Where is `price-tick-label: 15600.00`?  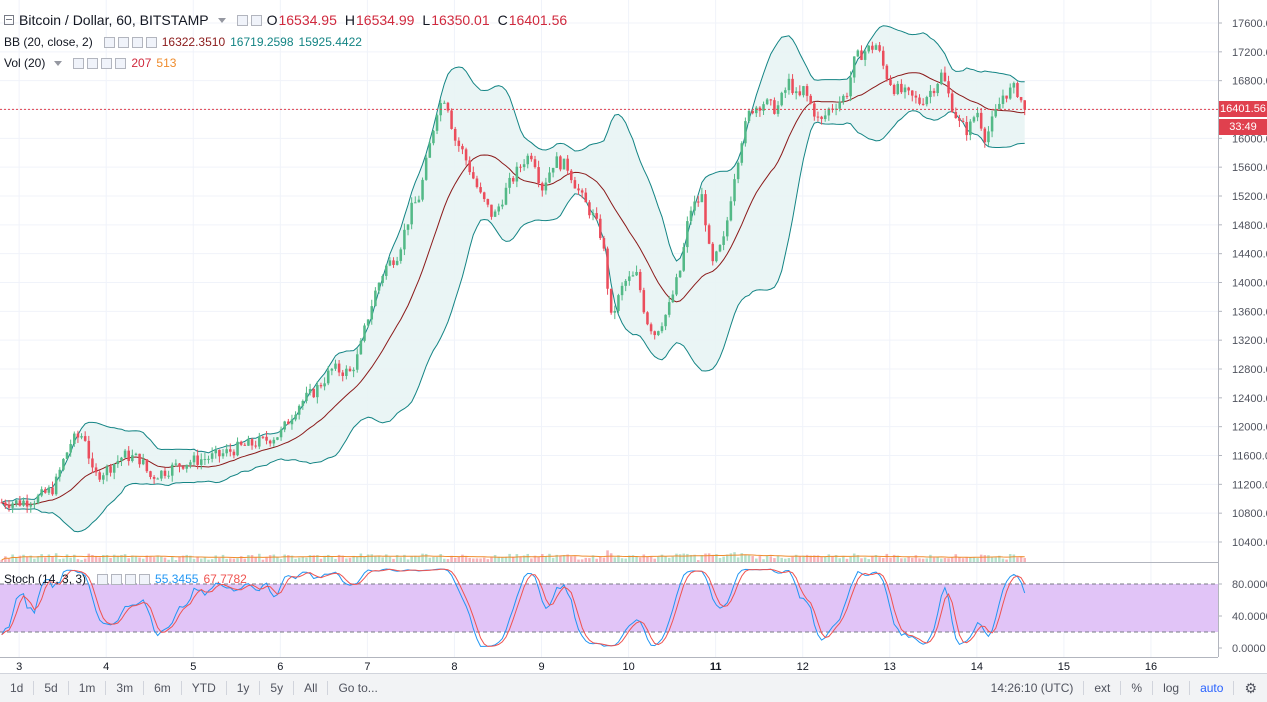
price-tick-label: 15600.00 is located at coordinates (1249, 168).